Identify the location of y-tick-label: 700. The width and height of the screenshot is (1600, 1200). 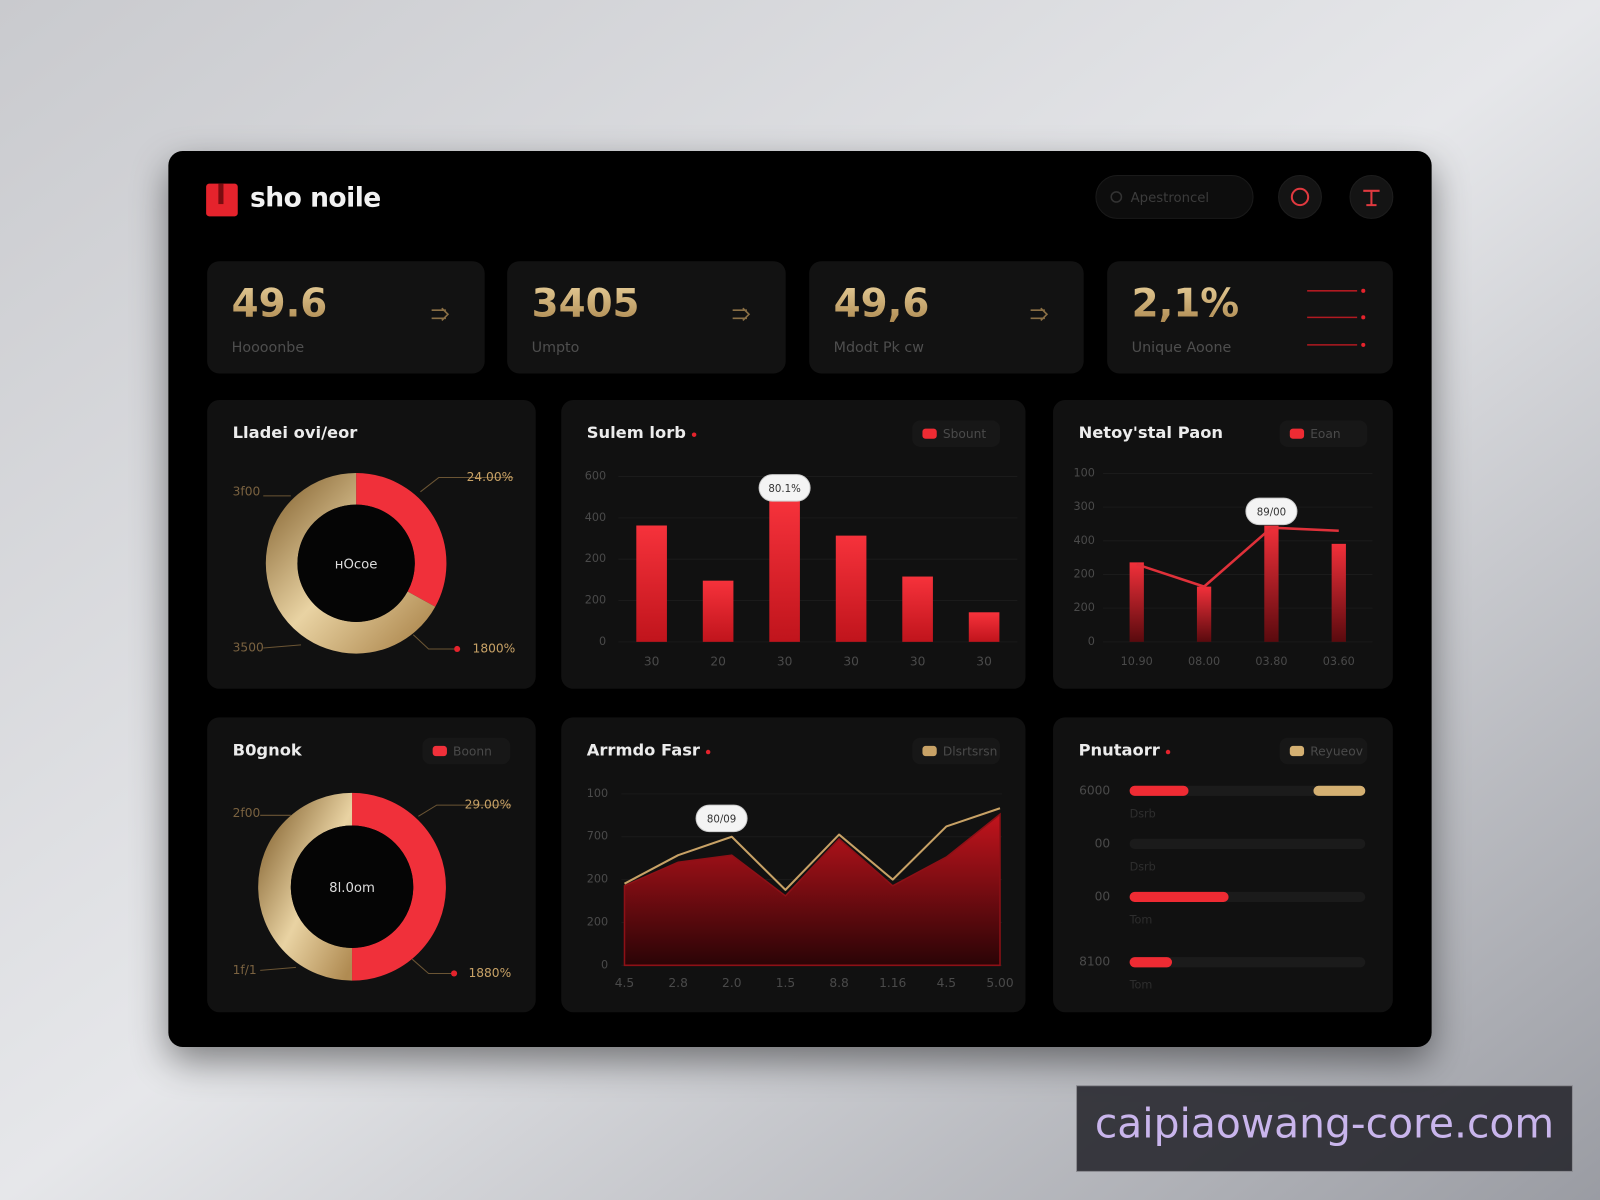
(597, 836).